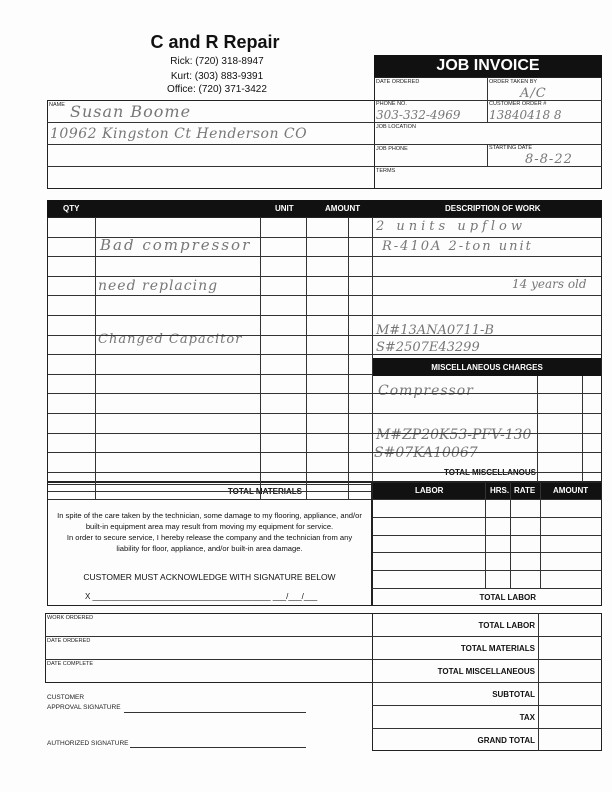 Image resolution: width=612 pixels, height=792 pixels. Describe the element at coordinates (454, 435) in the screenshot. I see `misc-item: M#ZP20K53-PFV-130` at that location.